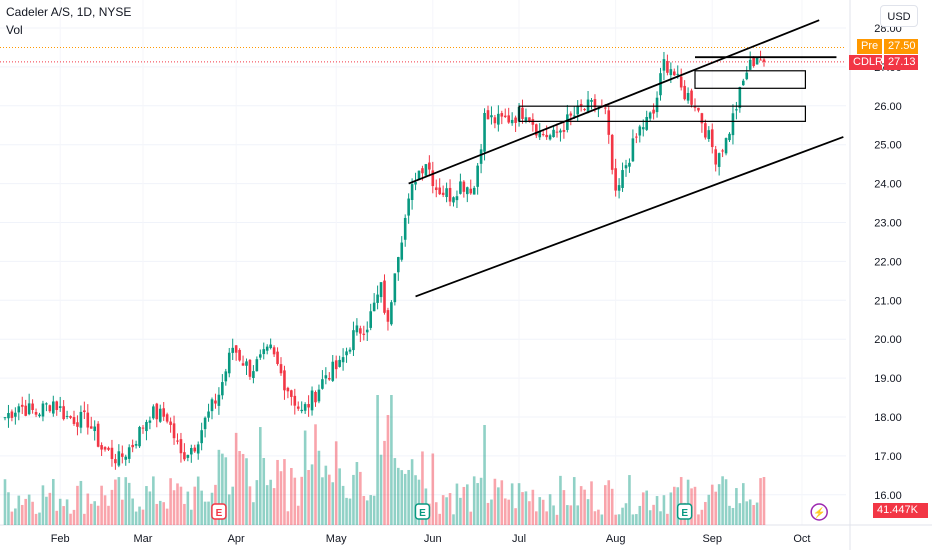  Describe the element at coordinates (888, 340) in the screenshot. I see `y-tick-label: 20.00` at that location.